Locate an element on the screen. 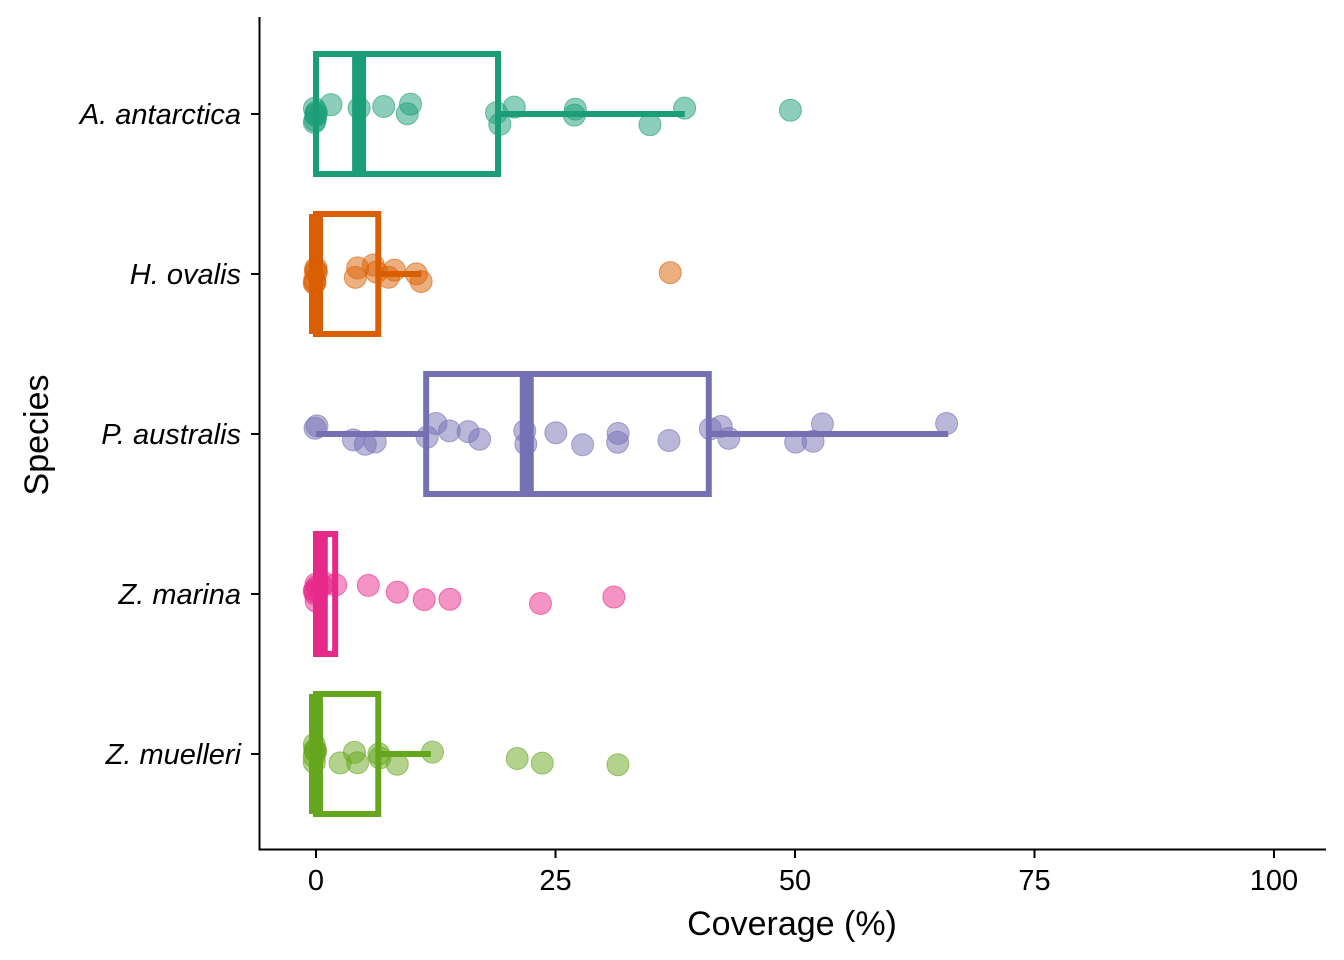 This screenshot has width=1344, height=960. category-label: H. ovalis is located at coordinates (185, 275).